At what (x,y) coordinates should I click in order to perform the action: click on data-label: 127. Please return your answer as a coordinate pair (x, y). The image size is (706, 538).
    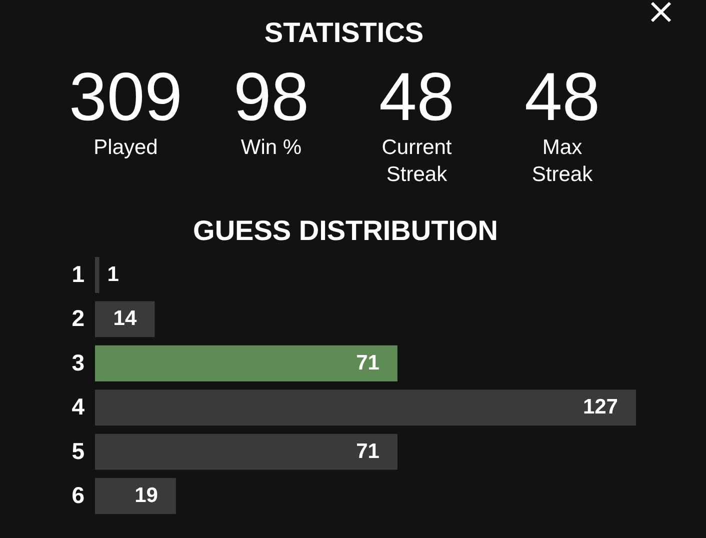
    Looking at the image, I should click on (600, 407).